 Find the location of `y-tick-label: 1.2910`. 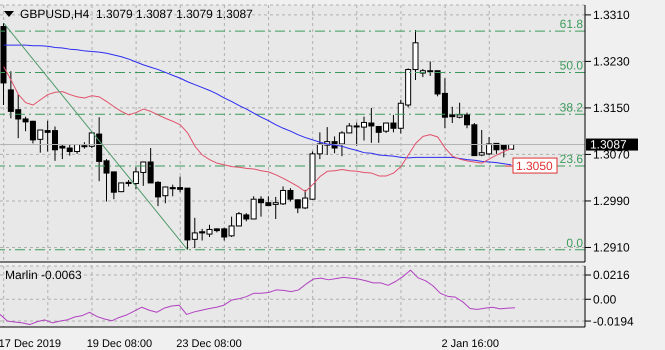

y-tick-label: 1.2910 is located at coordinates (611, 247).